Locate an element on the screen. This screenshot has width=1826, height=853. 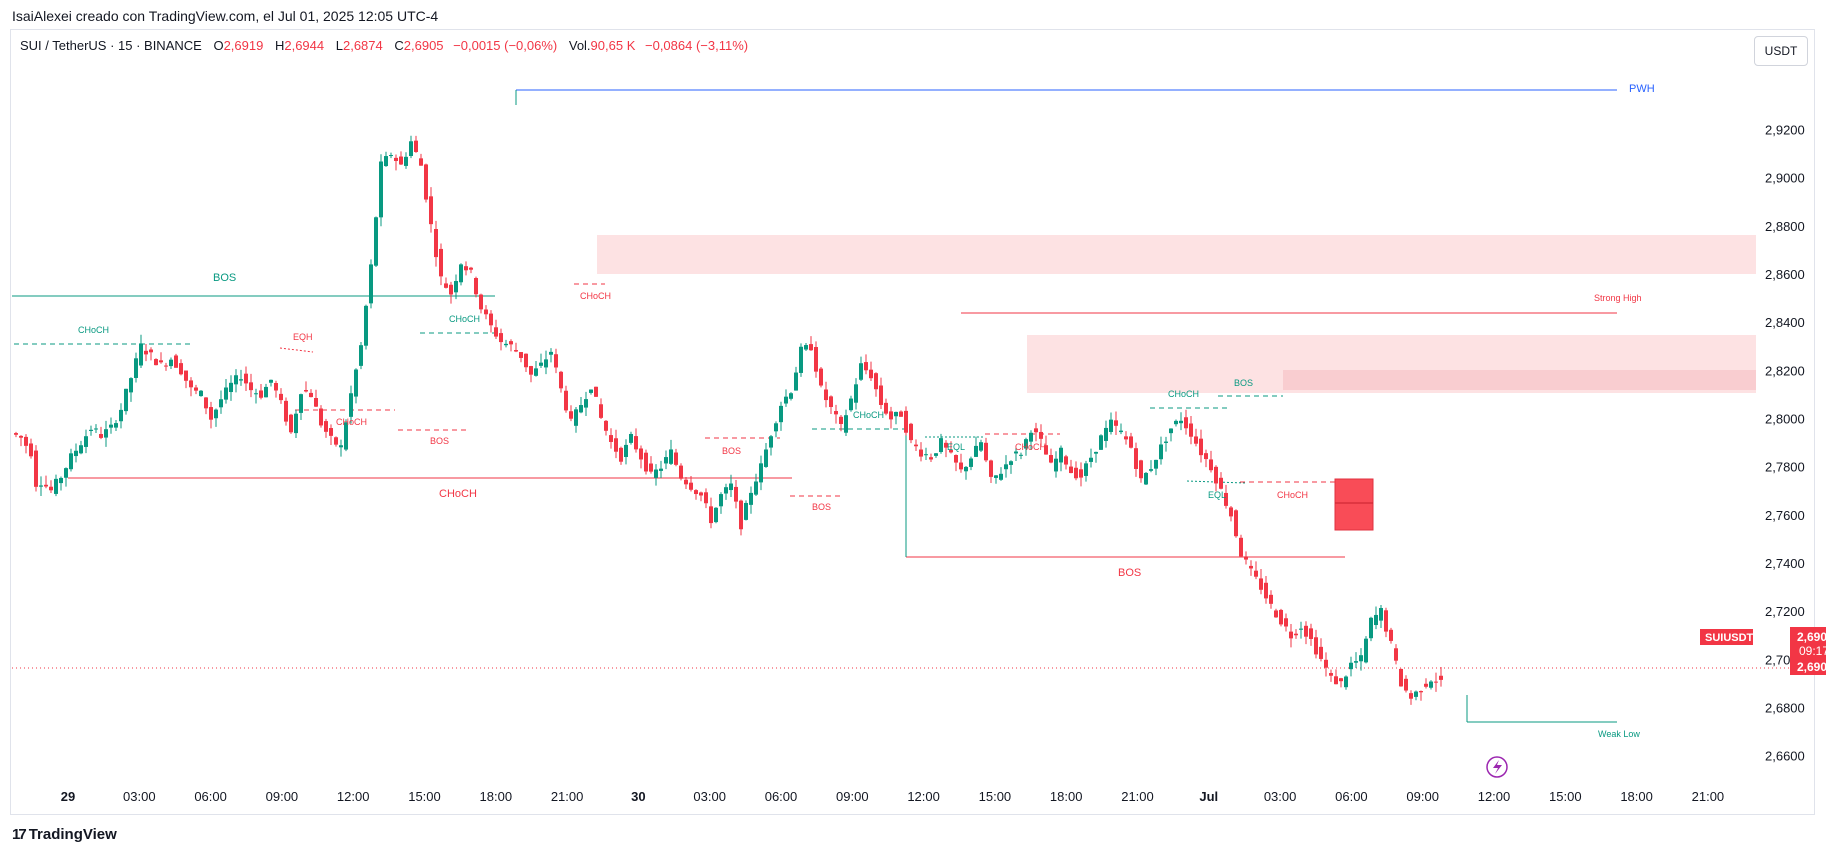
price-tag-symbol: SUIUSDT is located at coordinates (1729, 638).